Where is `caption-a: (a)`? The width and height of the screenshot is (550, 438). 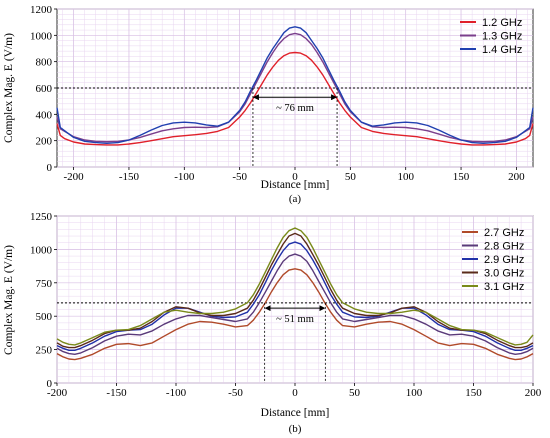
caption-a: (a) is located at coordinates (295, 199).